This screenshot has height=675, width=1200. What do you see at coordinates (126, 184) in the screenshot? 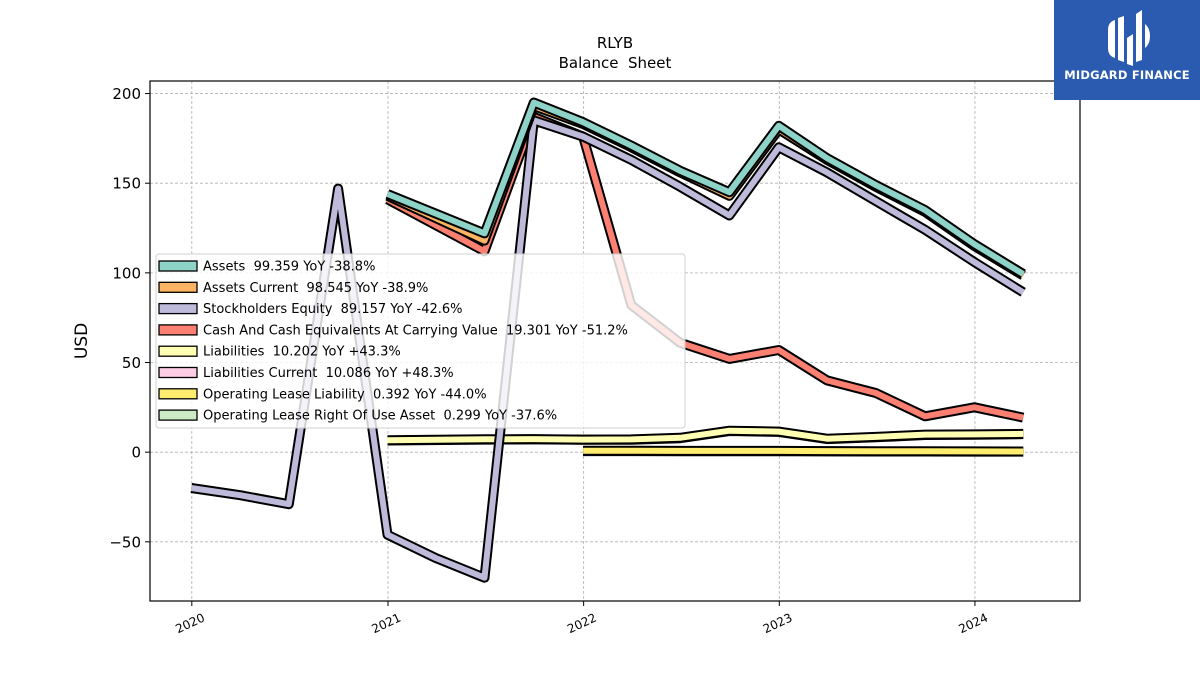
I see `y-tick-label: 150` at bounding box center [126, 184].